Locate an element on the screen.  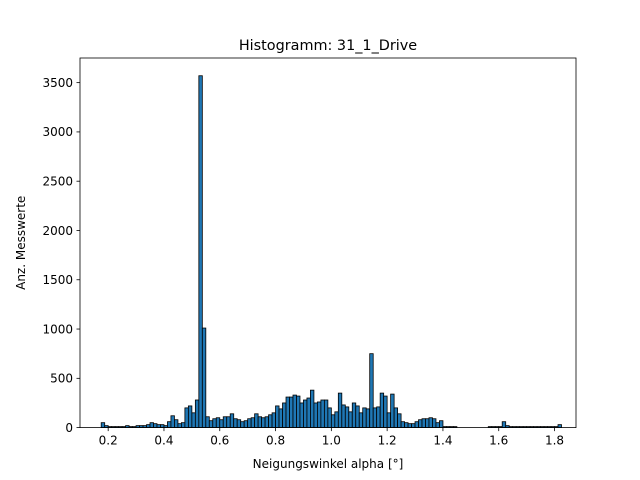
y-tick-label: 2000 is located at coordinates (57, 231).